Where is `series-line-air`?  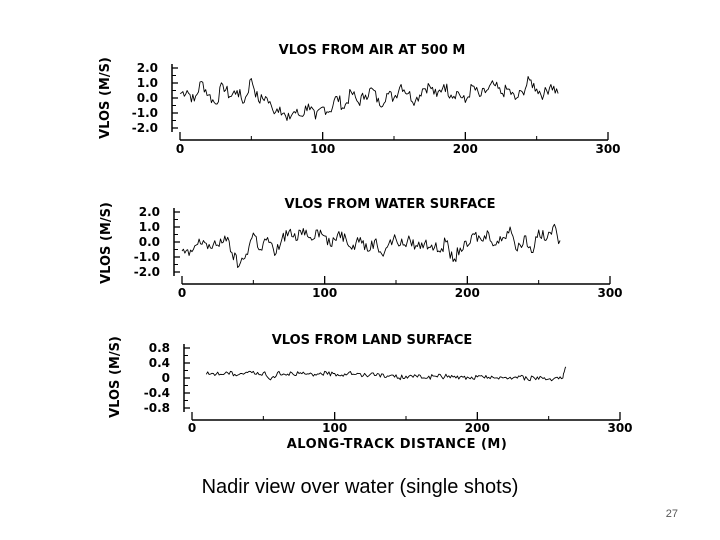 series-line-air is located at coordinates (369, 98).